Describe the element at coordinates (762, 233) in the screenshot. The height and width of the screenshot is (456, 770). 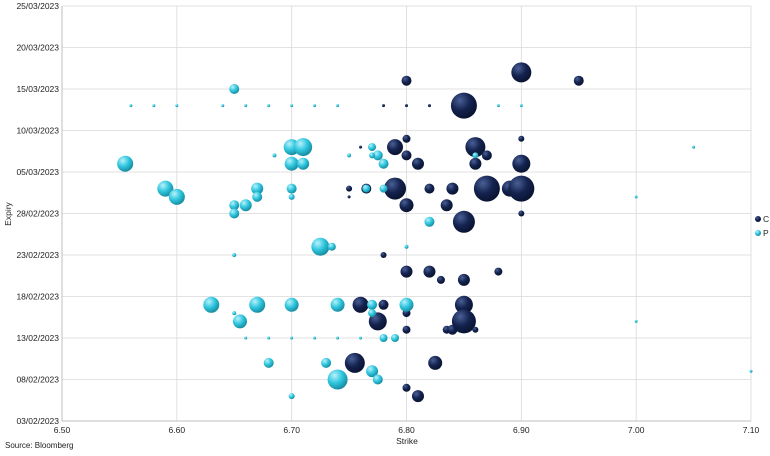
I see `legend-entry-p: P` at that location.